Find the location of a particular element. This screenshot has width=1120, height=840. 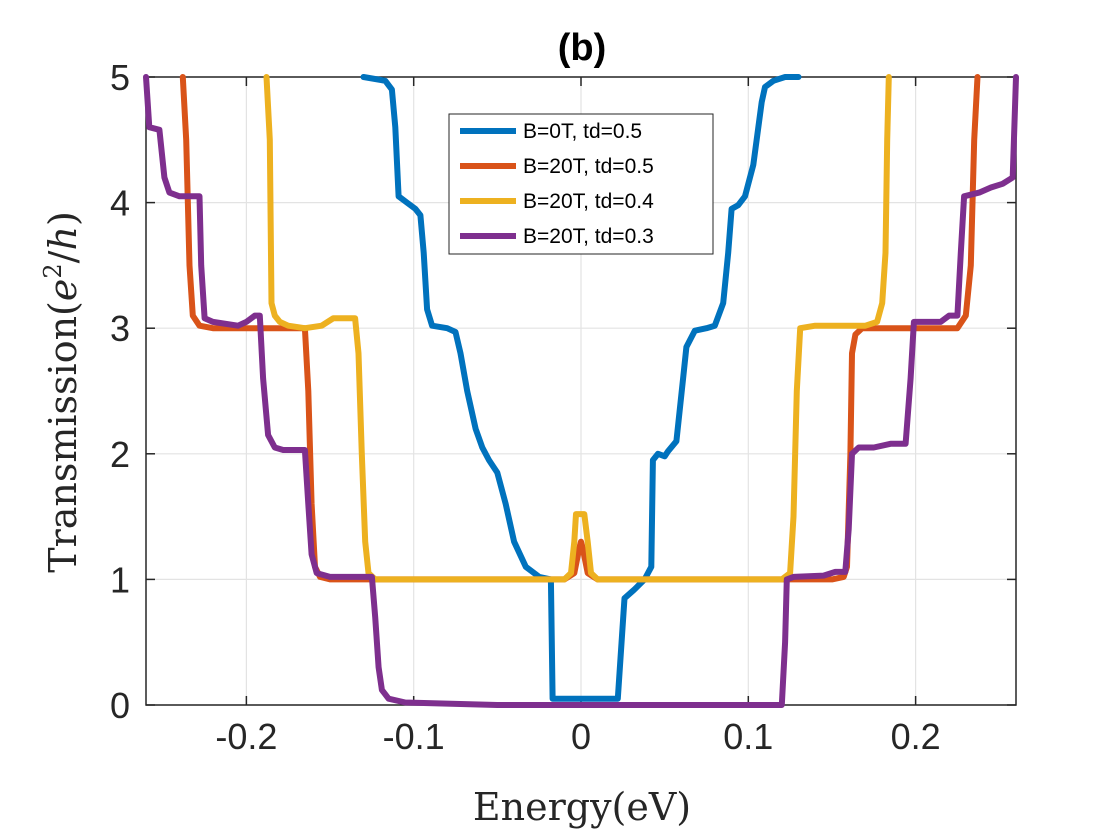

x-tick-label: -0.2 is located at coordinates (246, 736).